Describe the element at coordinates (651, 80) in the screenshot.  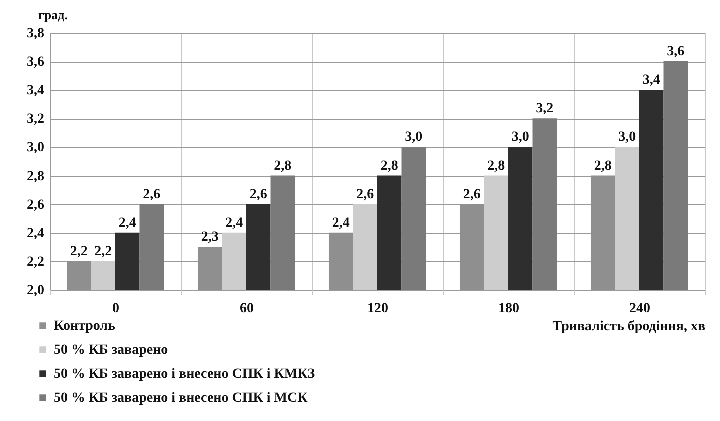
I see `data-label: 3,4` at that location.